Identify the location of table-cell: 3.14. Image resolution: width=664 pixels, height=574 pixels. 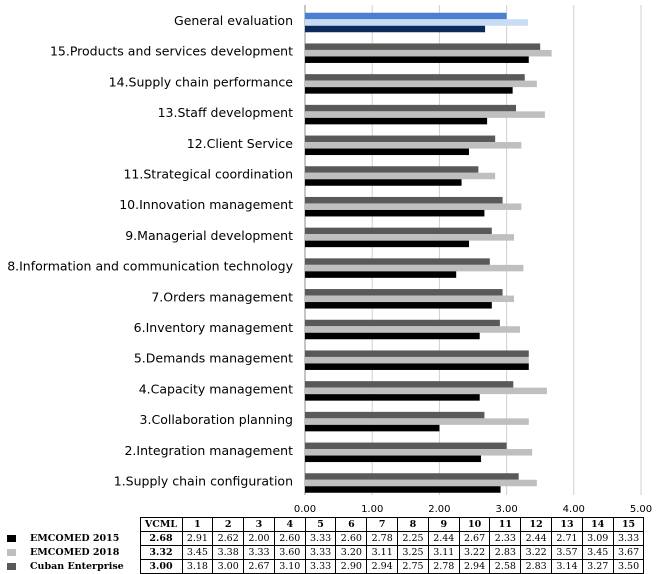
(567, 566).